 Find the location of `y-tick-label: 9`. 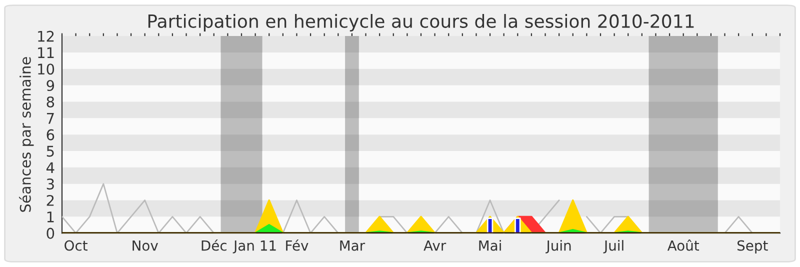

y-tick-label: 9 is located at coordinates (50, 86).